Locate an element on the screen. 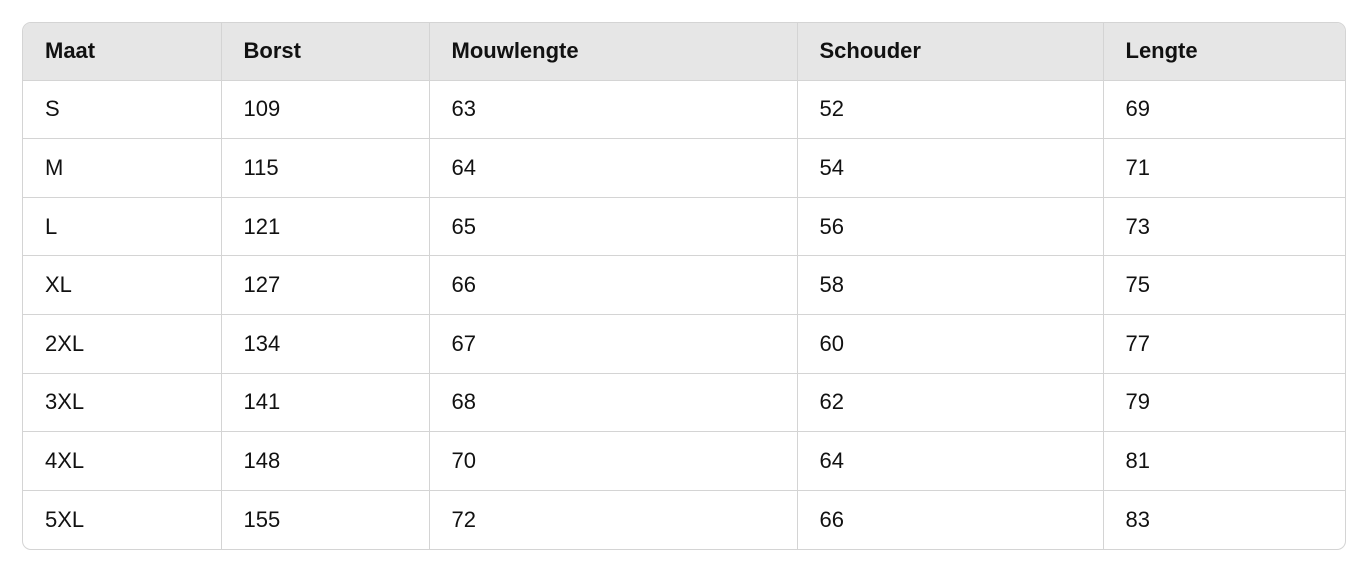 The width and height of the screenshot is (1364, 566). cell-mouwlengte: 67 is located at coordinates (613, 344).